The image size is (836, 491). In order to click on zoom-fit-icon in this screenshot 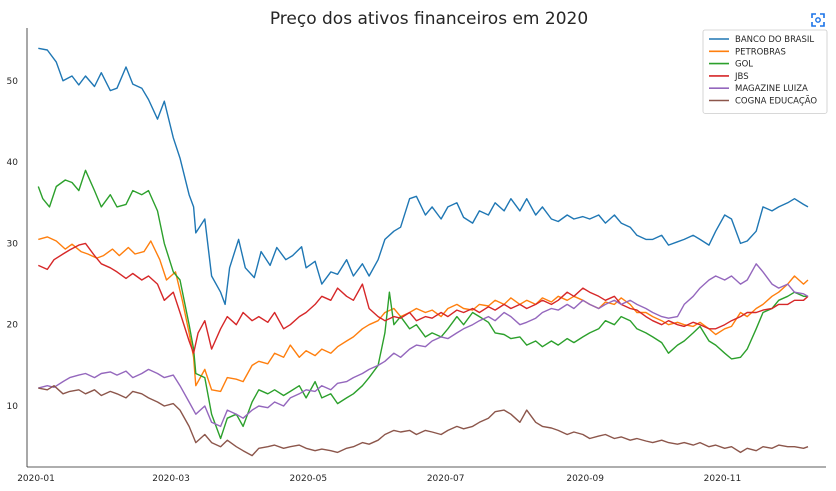, I will do `click(818, 20)`.